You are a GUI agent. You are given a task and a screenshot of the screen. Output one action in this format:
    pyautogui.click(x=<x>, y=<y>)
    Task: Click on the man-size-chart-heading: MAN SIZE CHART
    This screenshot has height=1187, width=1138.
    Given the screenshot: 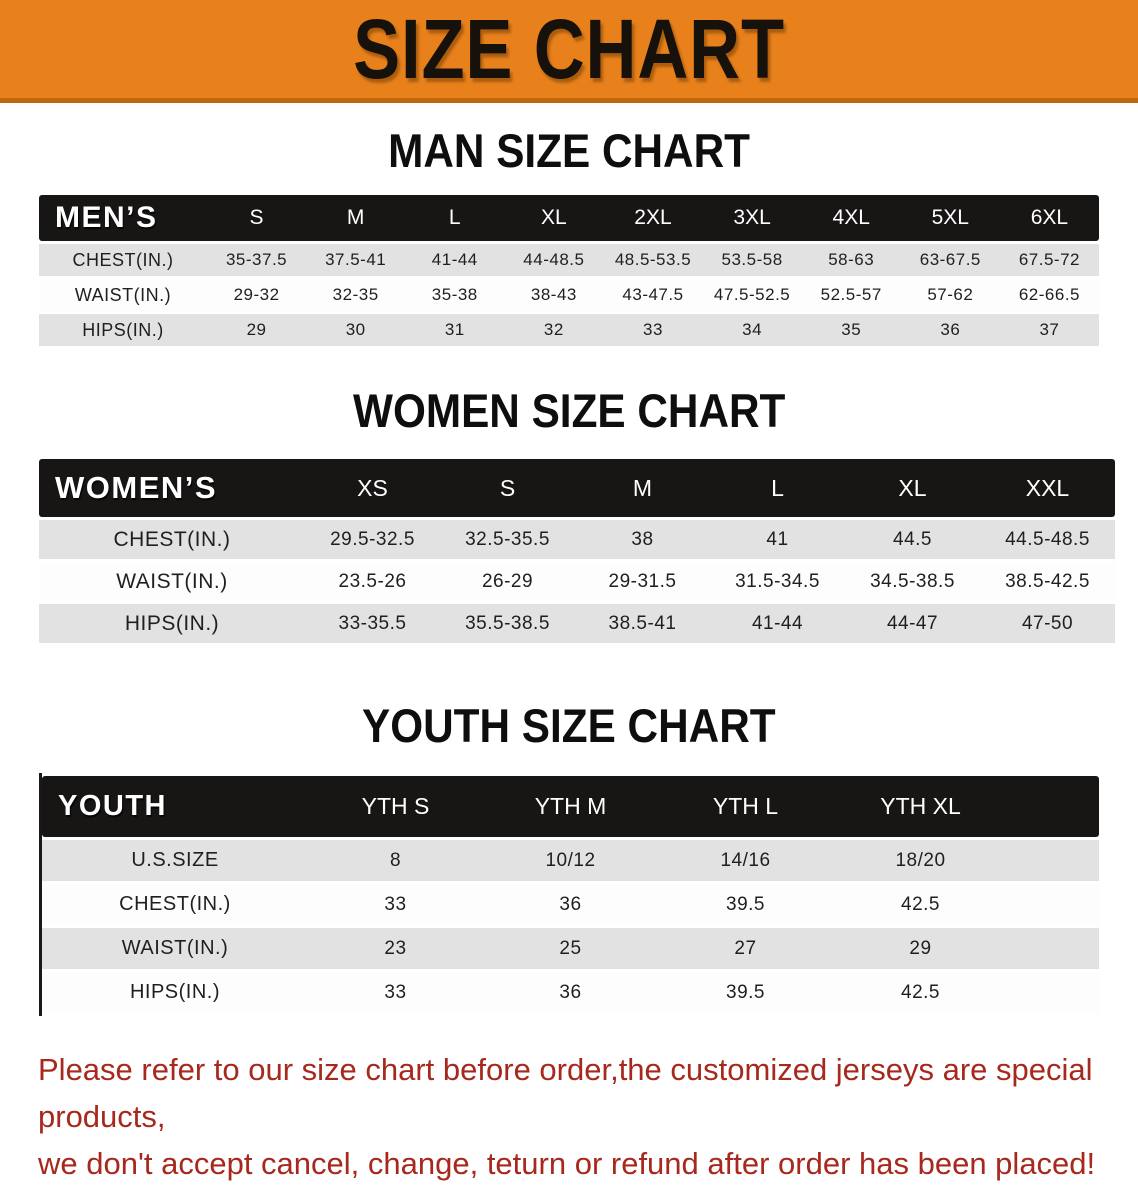 What is the action you would take?
    pyautogui.click(x=569, y=150)
    